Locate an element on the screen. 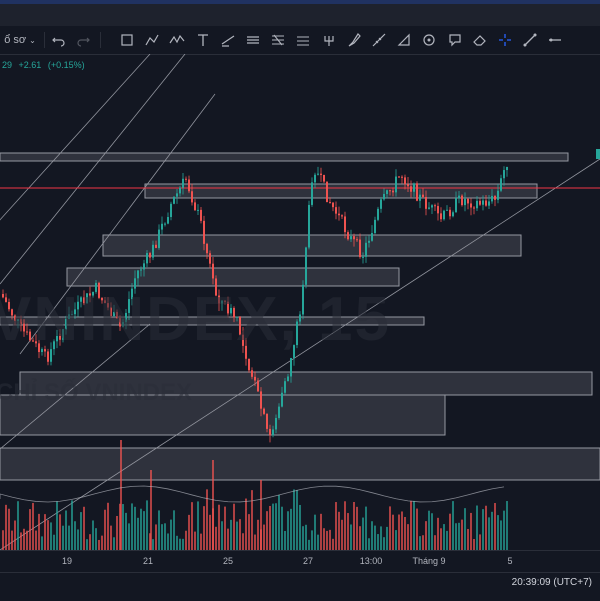  brush-icon is located at coordinates (354, 40).